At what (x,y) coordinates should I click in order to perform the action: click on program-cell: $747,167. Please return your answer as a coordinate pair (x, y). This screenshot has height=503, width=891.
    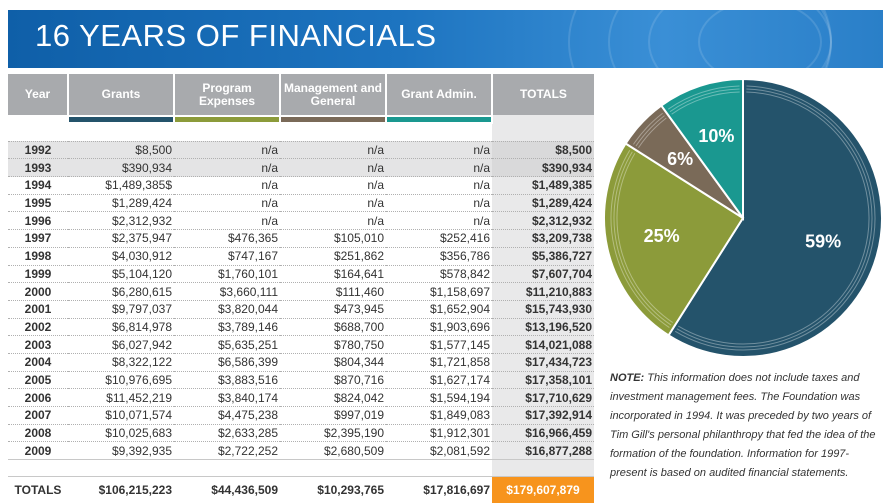
    Looking at the image, I should click on (227, 256).